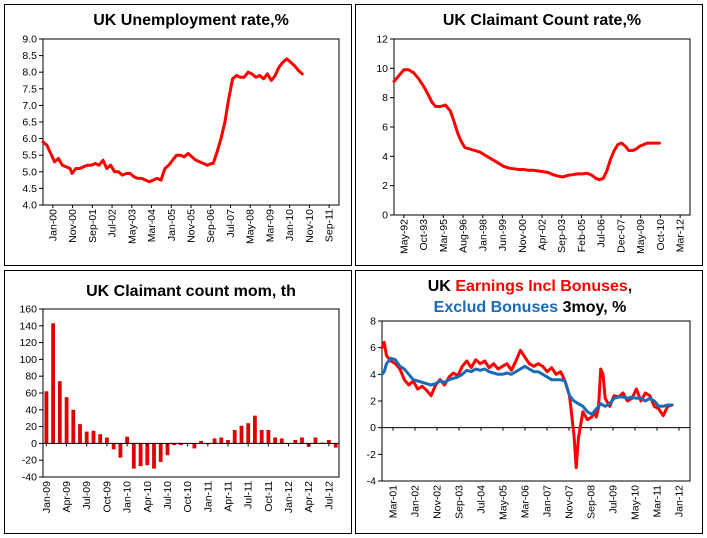 The image size is (707, 538). I want to click on x-tick-label: Jun-99, so click(503, 235).